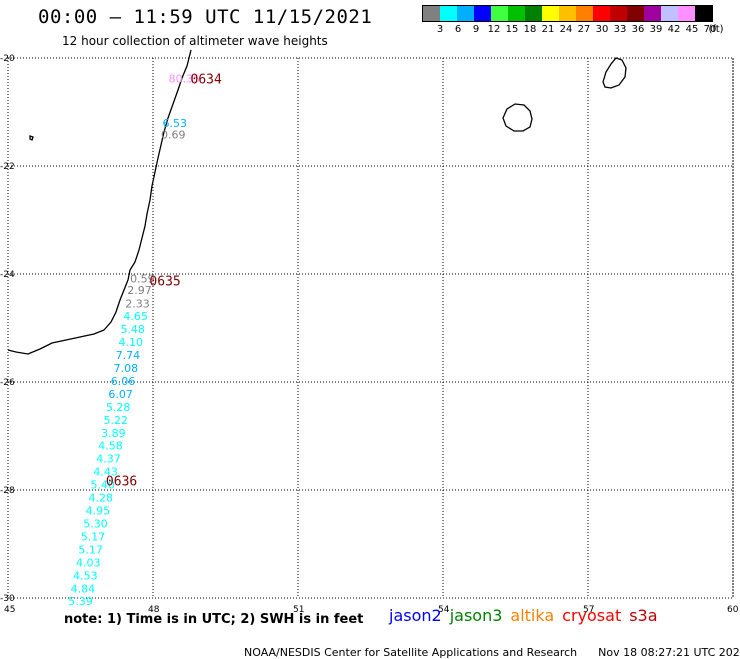 The image size is (740, 659). What do you see at coordinates (440, 29) in the screenshot?
I see `legend-label: 3` at bounding box center [440, 29].